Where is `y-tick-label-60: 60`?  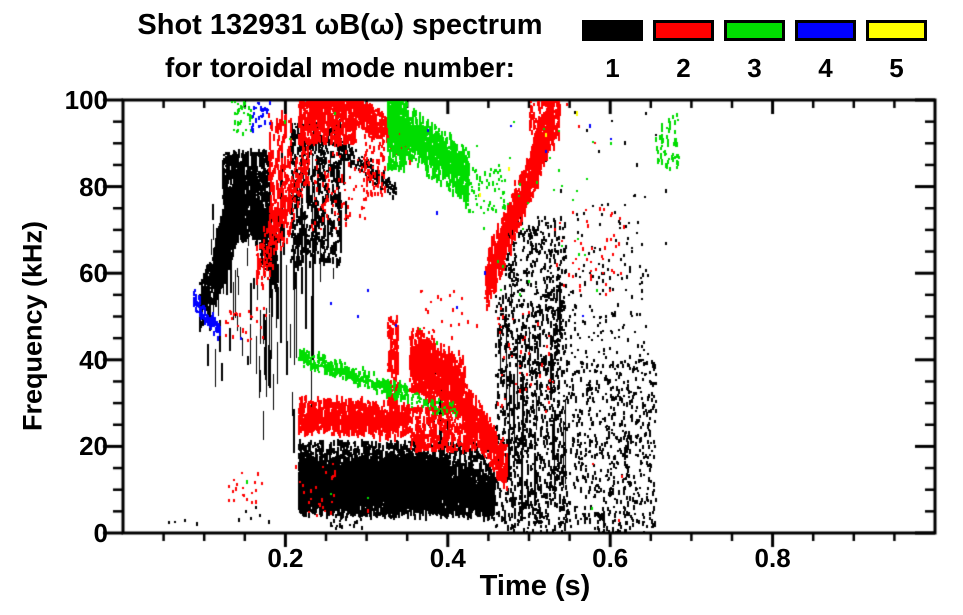 y-tick-label-60: 60 is located at coordinates (93, 273).